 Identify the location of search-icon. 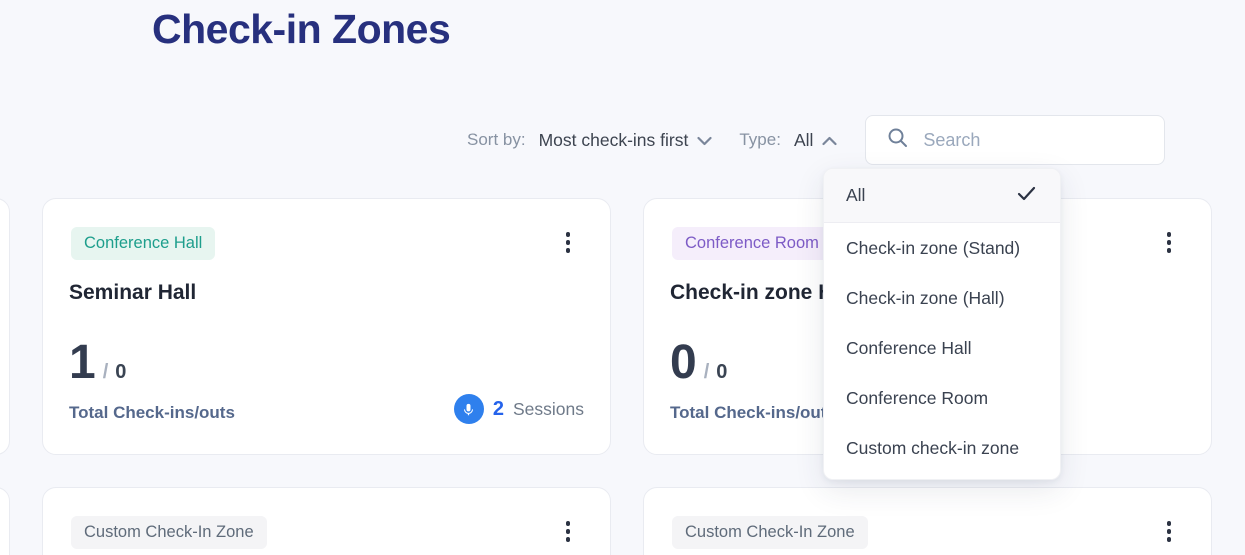
(897, 140).